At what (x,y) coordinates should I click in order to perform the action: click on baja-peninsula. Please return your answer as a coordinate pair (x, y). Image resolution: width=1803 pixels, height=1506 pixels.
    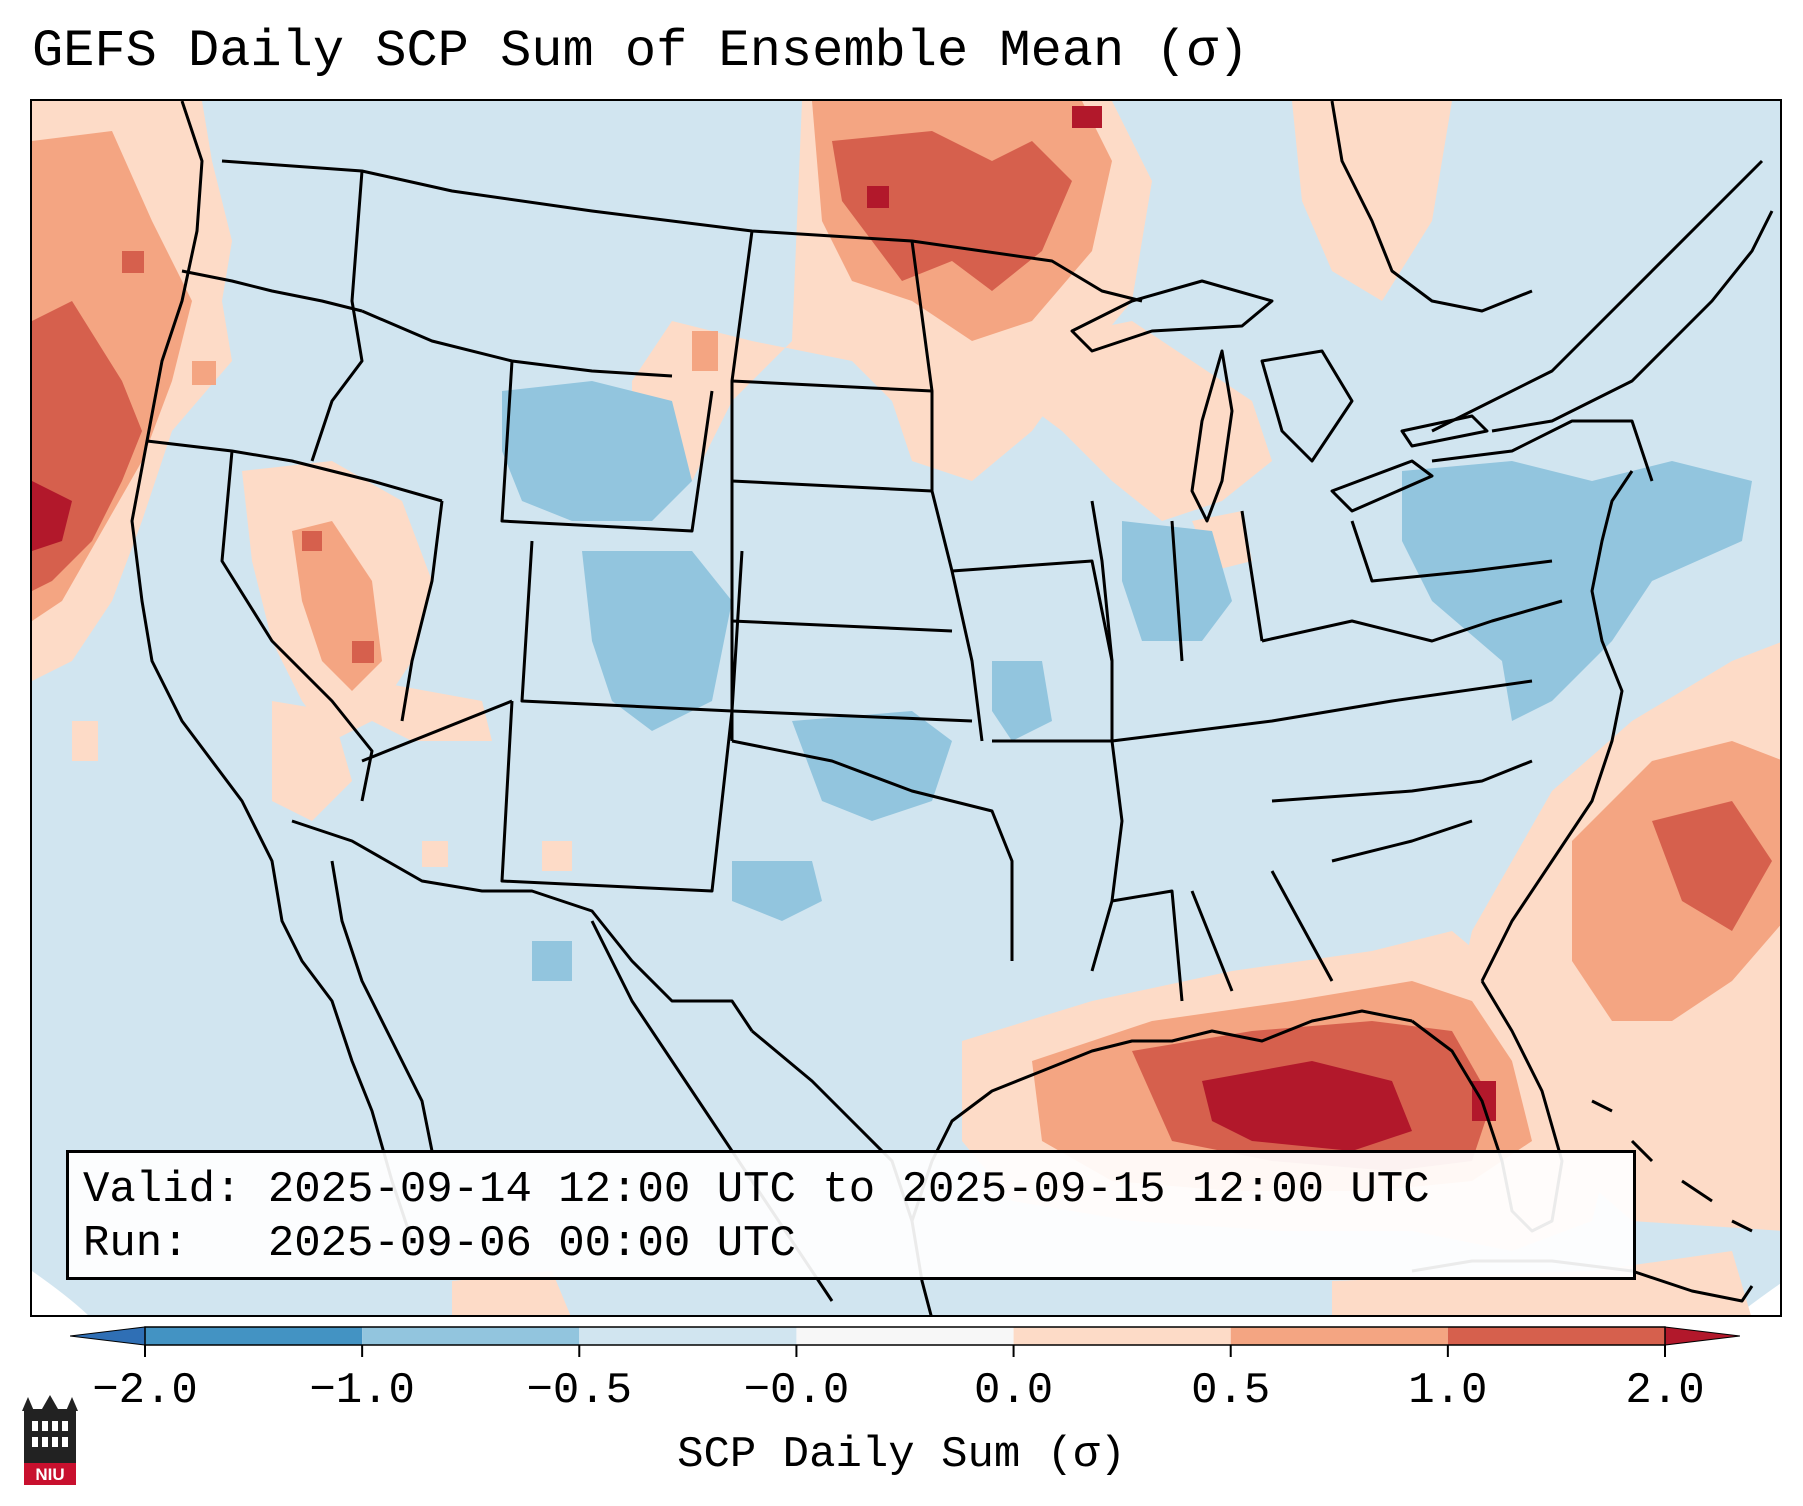
    Looking at the image, I should click on (382, 1006).